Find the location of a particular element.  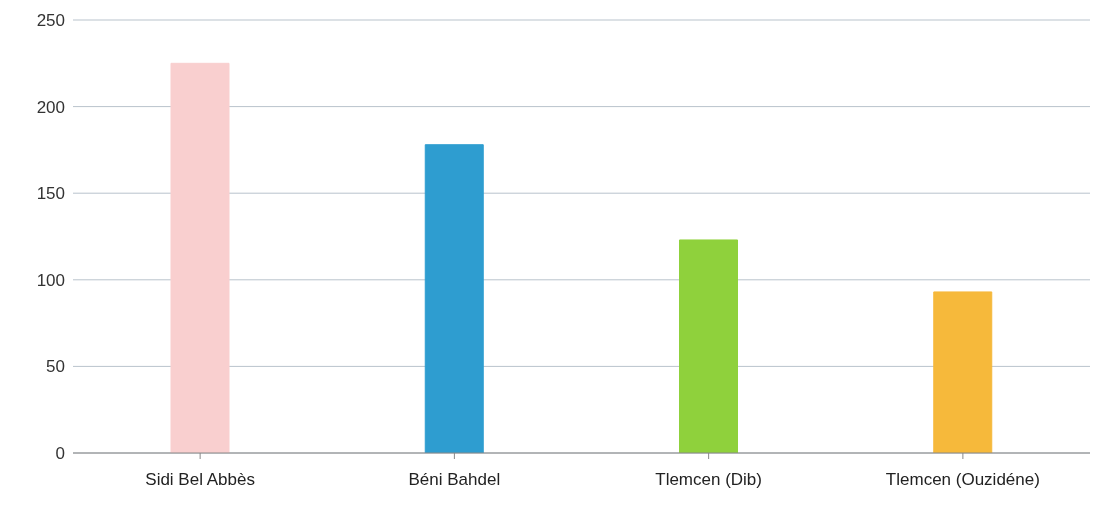

y-tick-label: 100 is located at coordinates (50, 280).